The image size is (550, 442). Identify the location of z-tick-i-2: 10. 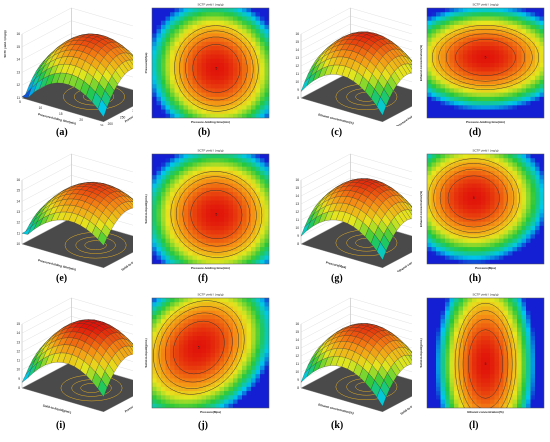
(18, 370).